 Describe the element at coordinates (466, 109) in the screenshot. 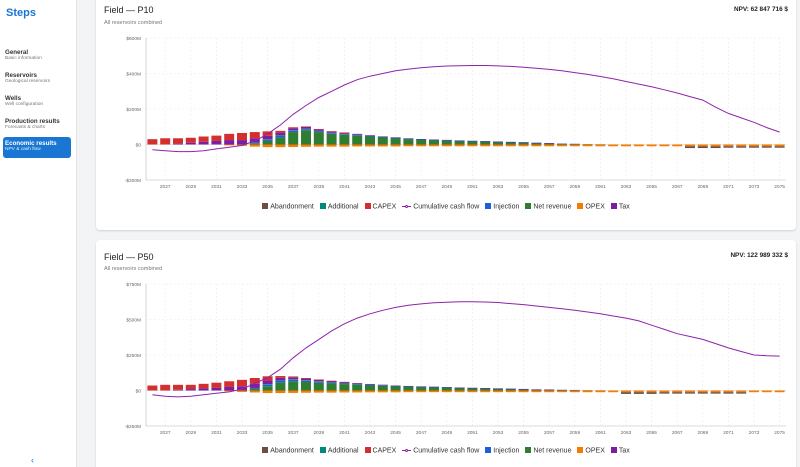

I see `cumulative-cash-flow-line` at that location.